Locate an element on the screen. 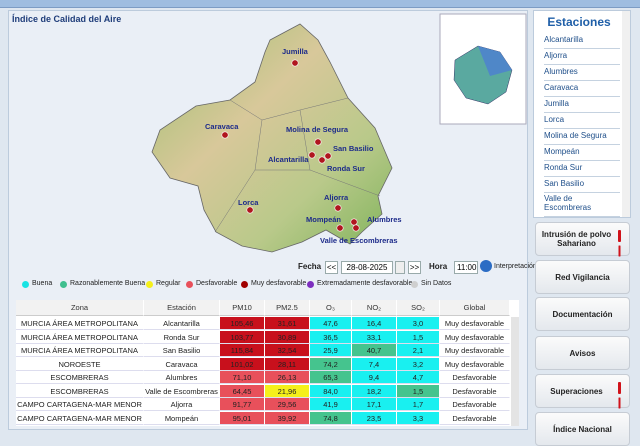 Image resolution: width=640 pixels, height=446 pixels. station-link: Molina de Segura is located at coordinates (582, 136).